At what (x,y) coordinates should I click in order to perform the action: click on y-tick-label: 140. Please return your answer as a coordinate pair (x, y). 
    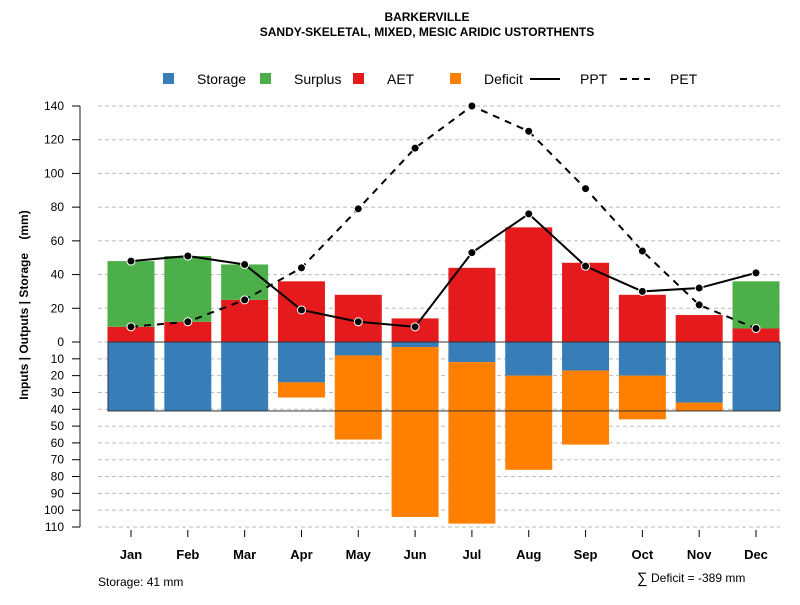
    Looking at the image, I should click on (54, 106).